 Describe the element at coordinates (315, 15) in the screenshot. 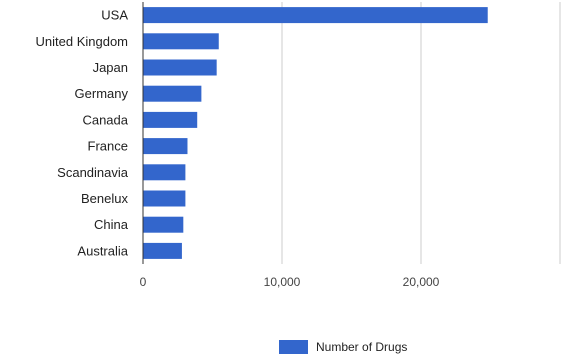

I see `bar-usa` at that location.